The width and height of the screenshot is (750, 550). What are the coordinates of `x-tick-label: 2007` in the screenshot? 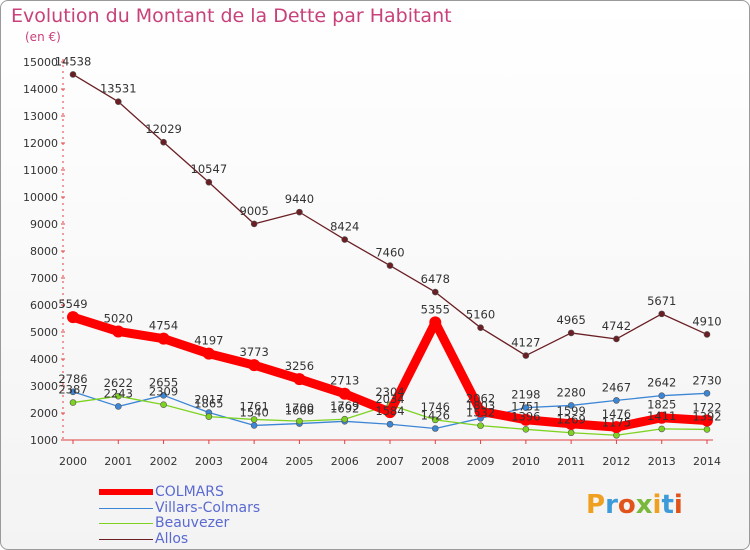 It's located at (390, 461).